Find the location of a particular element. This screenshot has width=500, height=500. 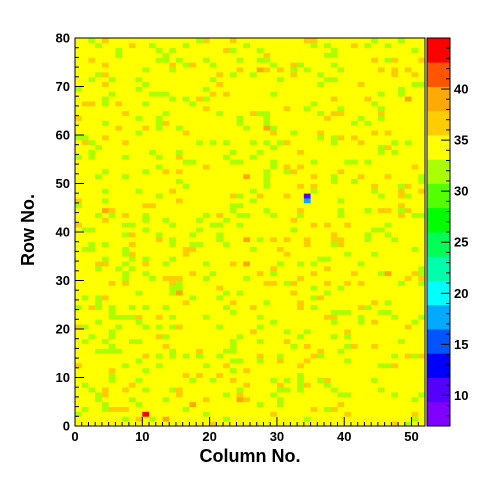

y-axis-title: Row No. is located at coordinates (28, 230).